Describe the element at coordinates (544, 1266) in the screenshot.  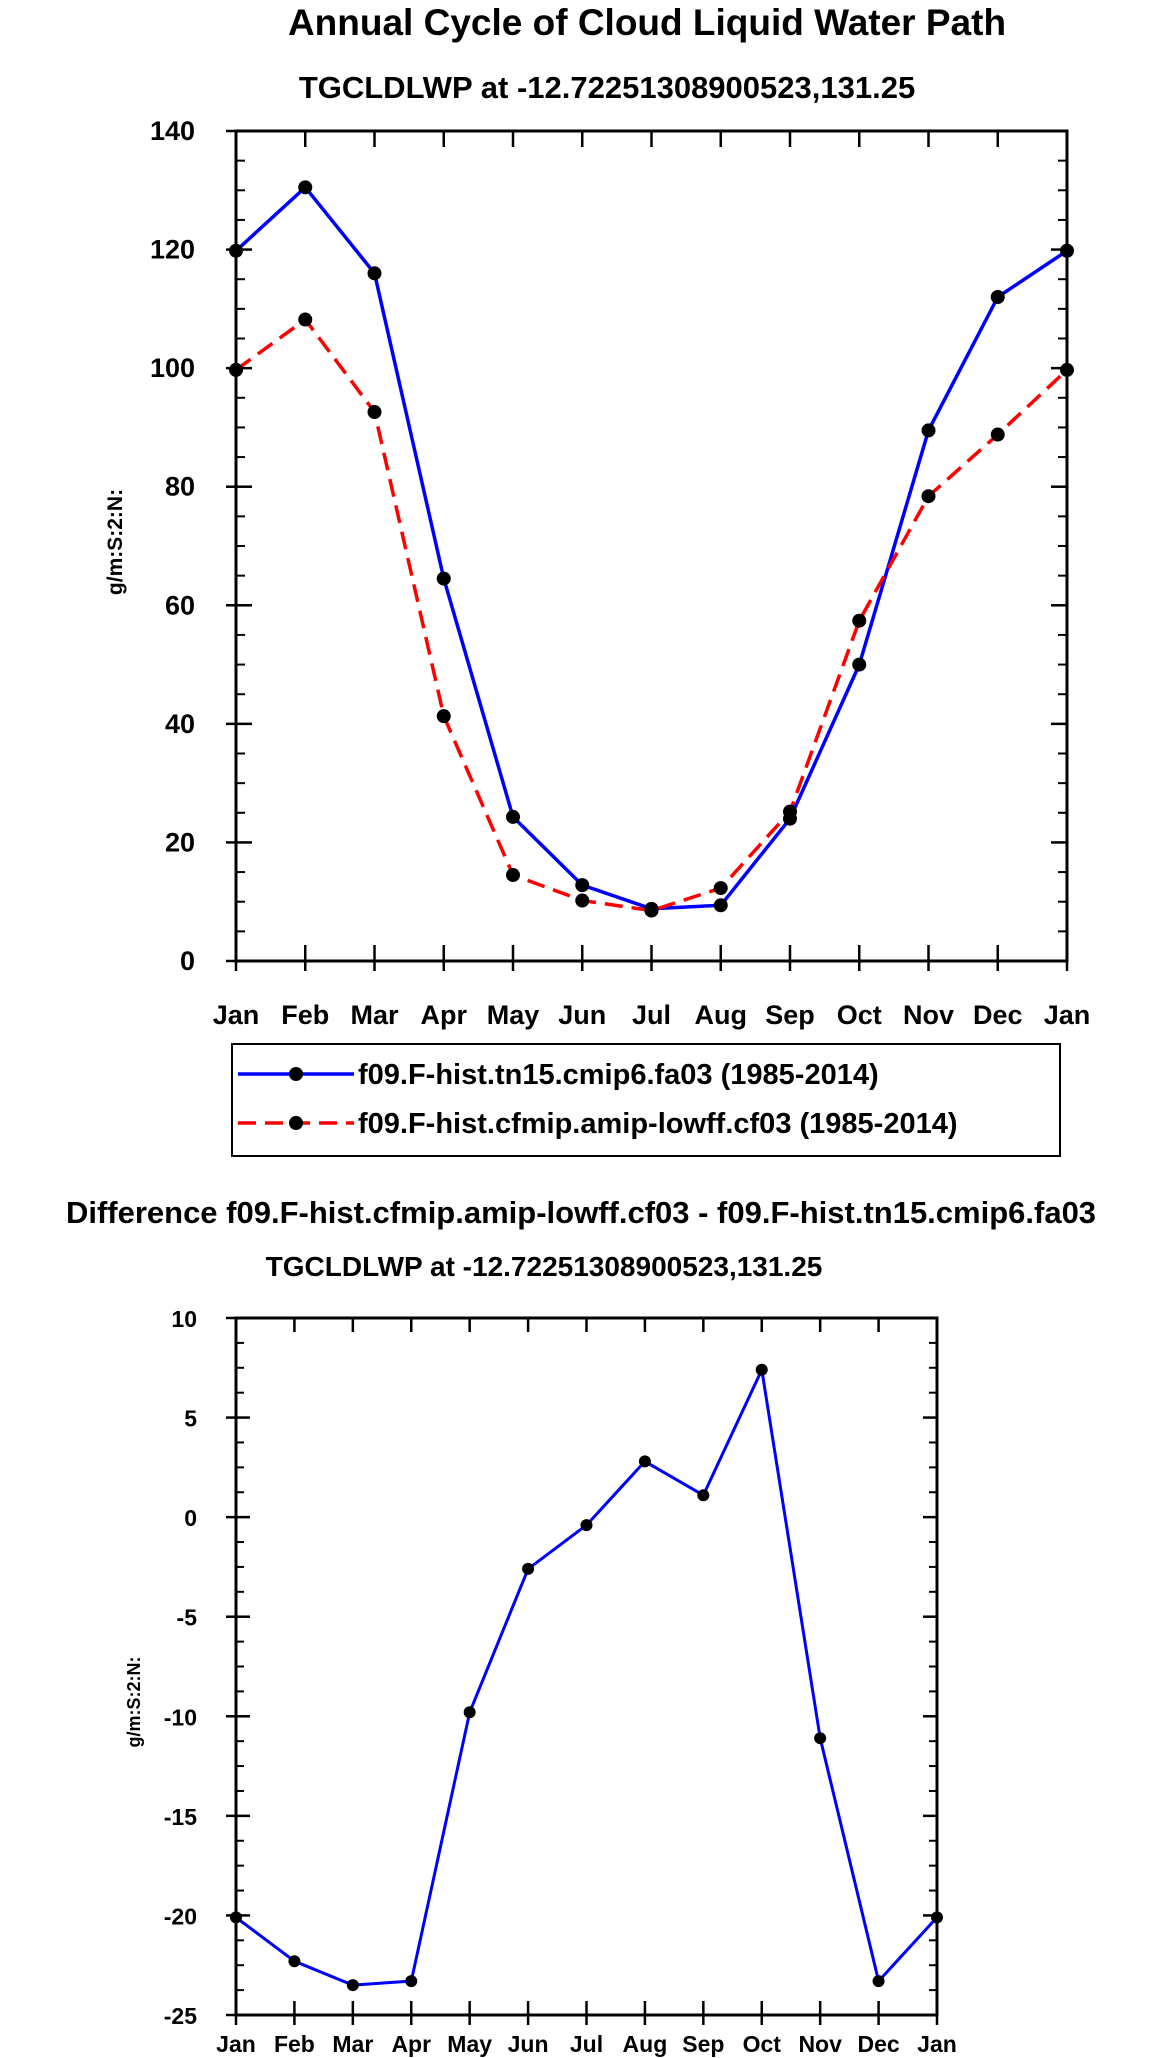
I see `chart2-subtitle: TGCLDLWP at -12.72251308900523,131.25` at that location.